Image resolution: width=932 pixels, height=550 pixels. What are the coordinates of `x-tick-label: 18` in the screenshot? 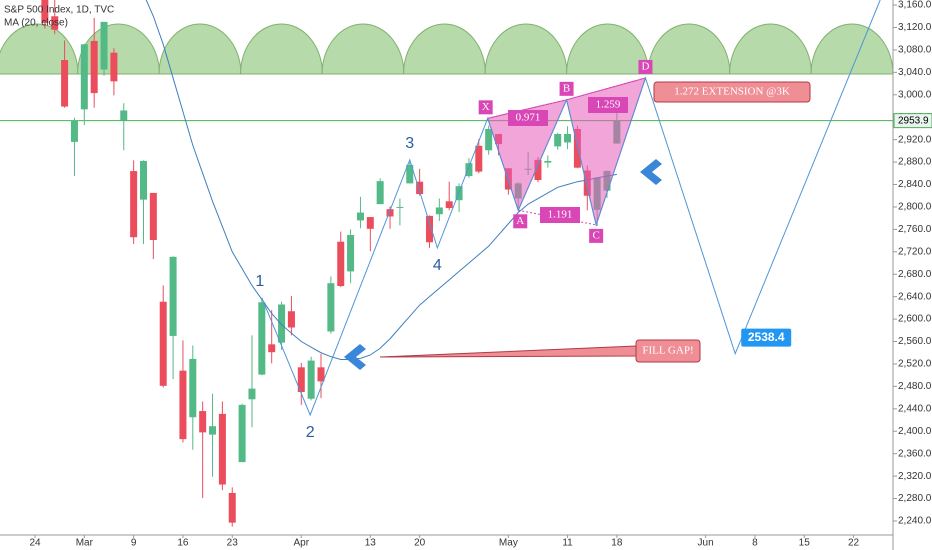 It's located at (617, 543).